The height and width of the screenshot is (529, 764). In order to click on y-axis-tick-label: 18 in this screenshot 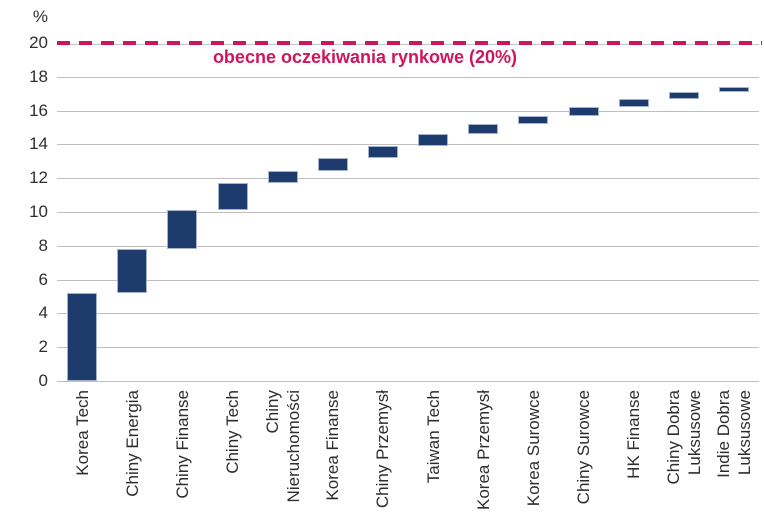, I will do `click(38, 76)`.